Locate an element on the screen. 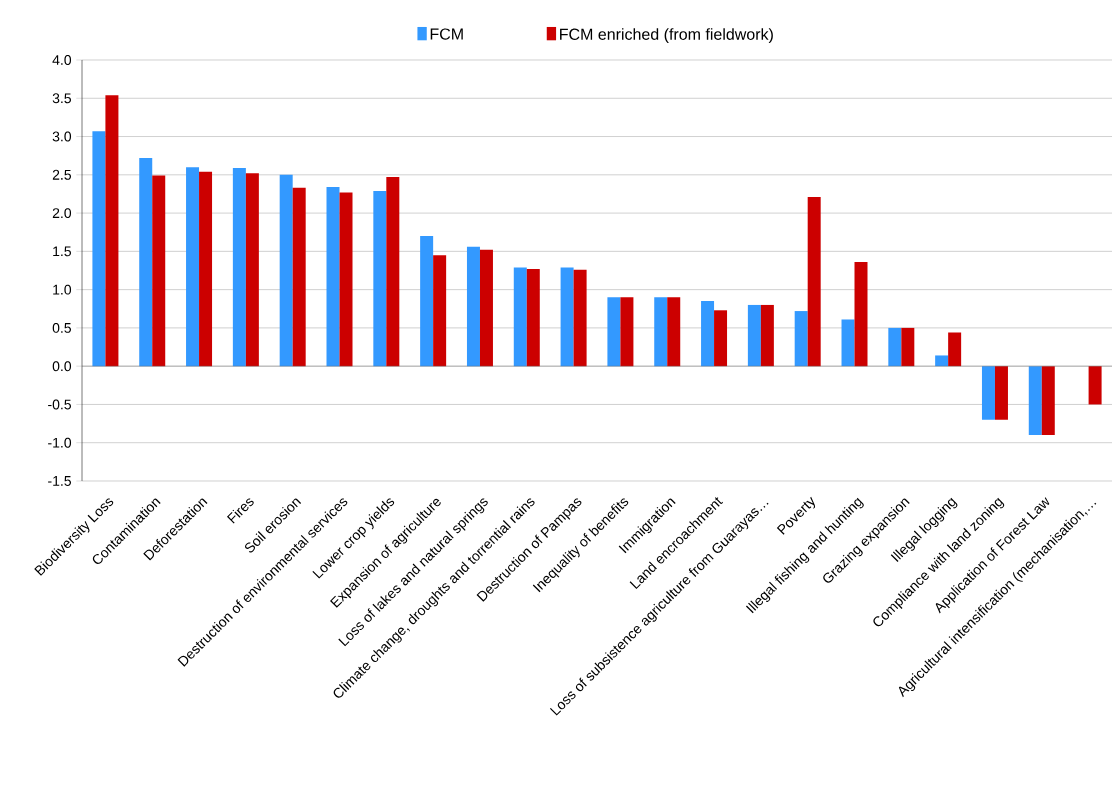  legend-label: FCM is located at coordinates (446, 34).